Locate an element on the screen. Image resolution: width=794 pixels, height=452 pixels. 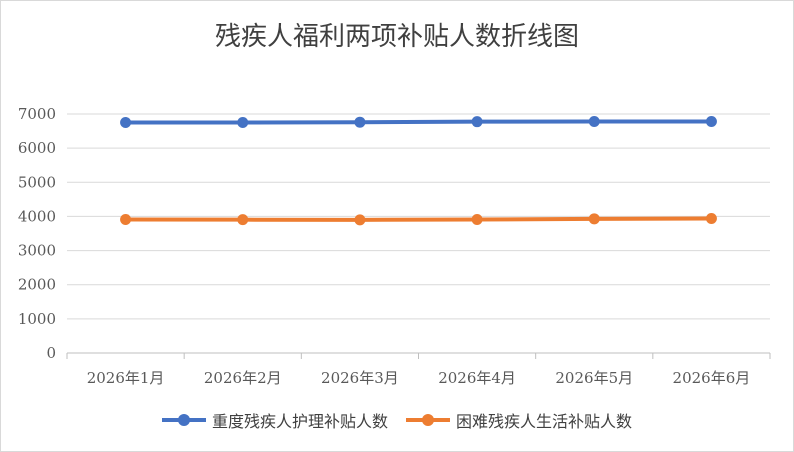
chart-title: 残疾人福利两项补贴人数折线图 is located at coordinates (396, 37).